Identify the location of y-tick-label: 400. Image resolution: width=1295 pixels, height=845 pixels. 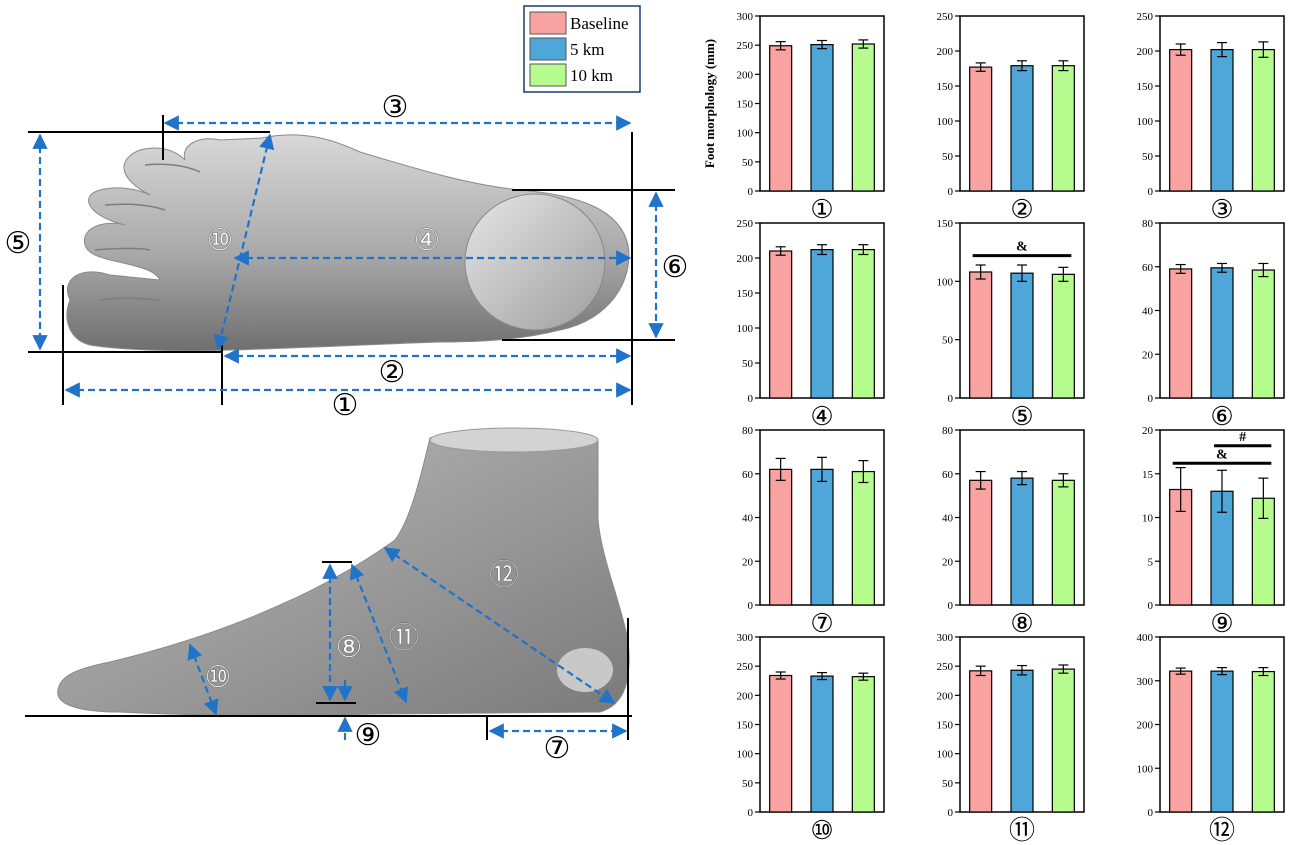
(1145, 638).